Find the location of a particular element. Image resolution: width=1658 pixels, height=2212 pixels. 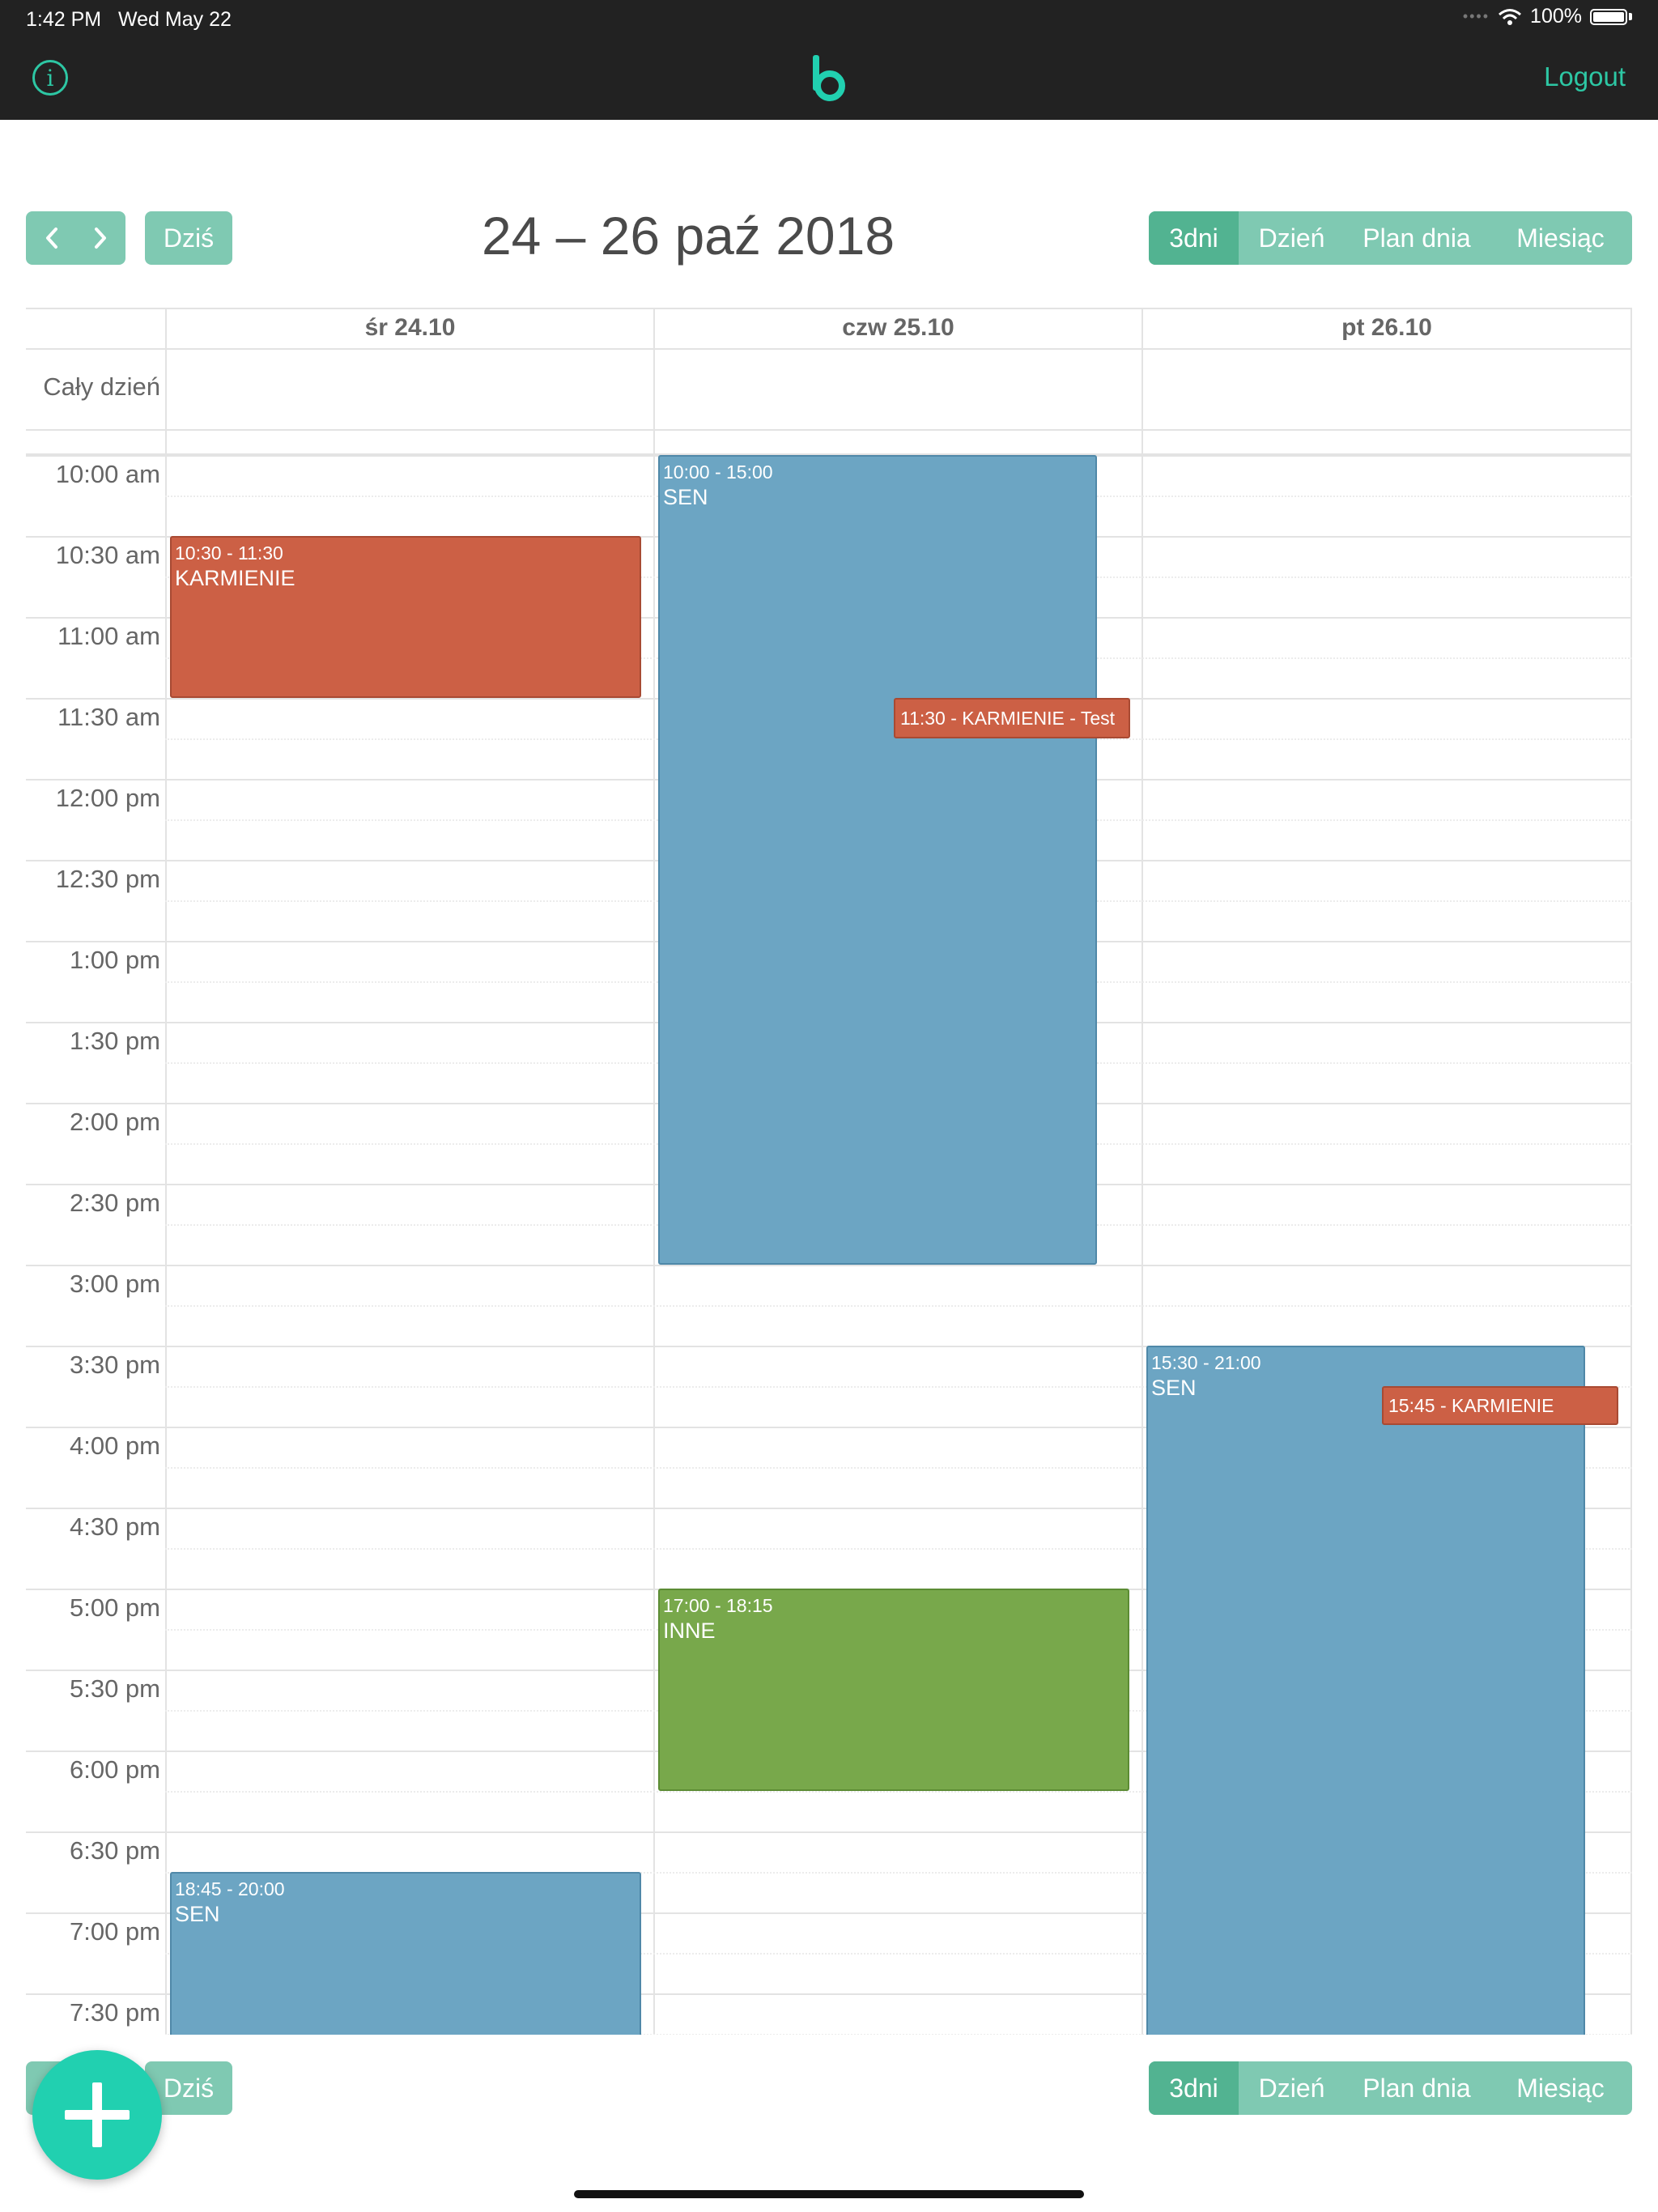

event-time: 10:00 - 15:00 is located at coordinates (718, 472).